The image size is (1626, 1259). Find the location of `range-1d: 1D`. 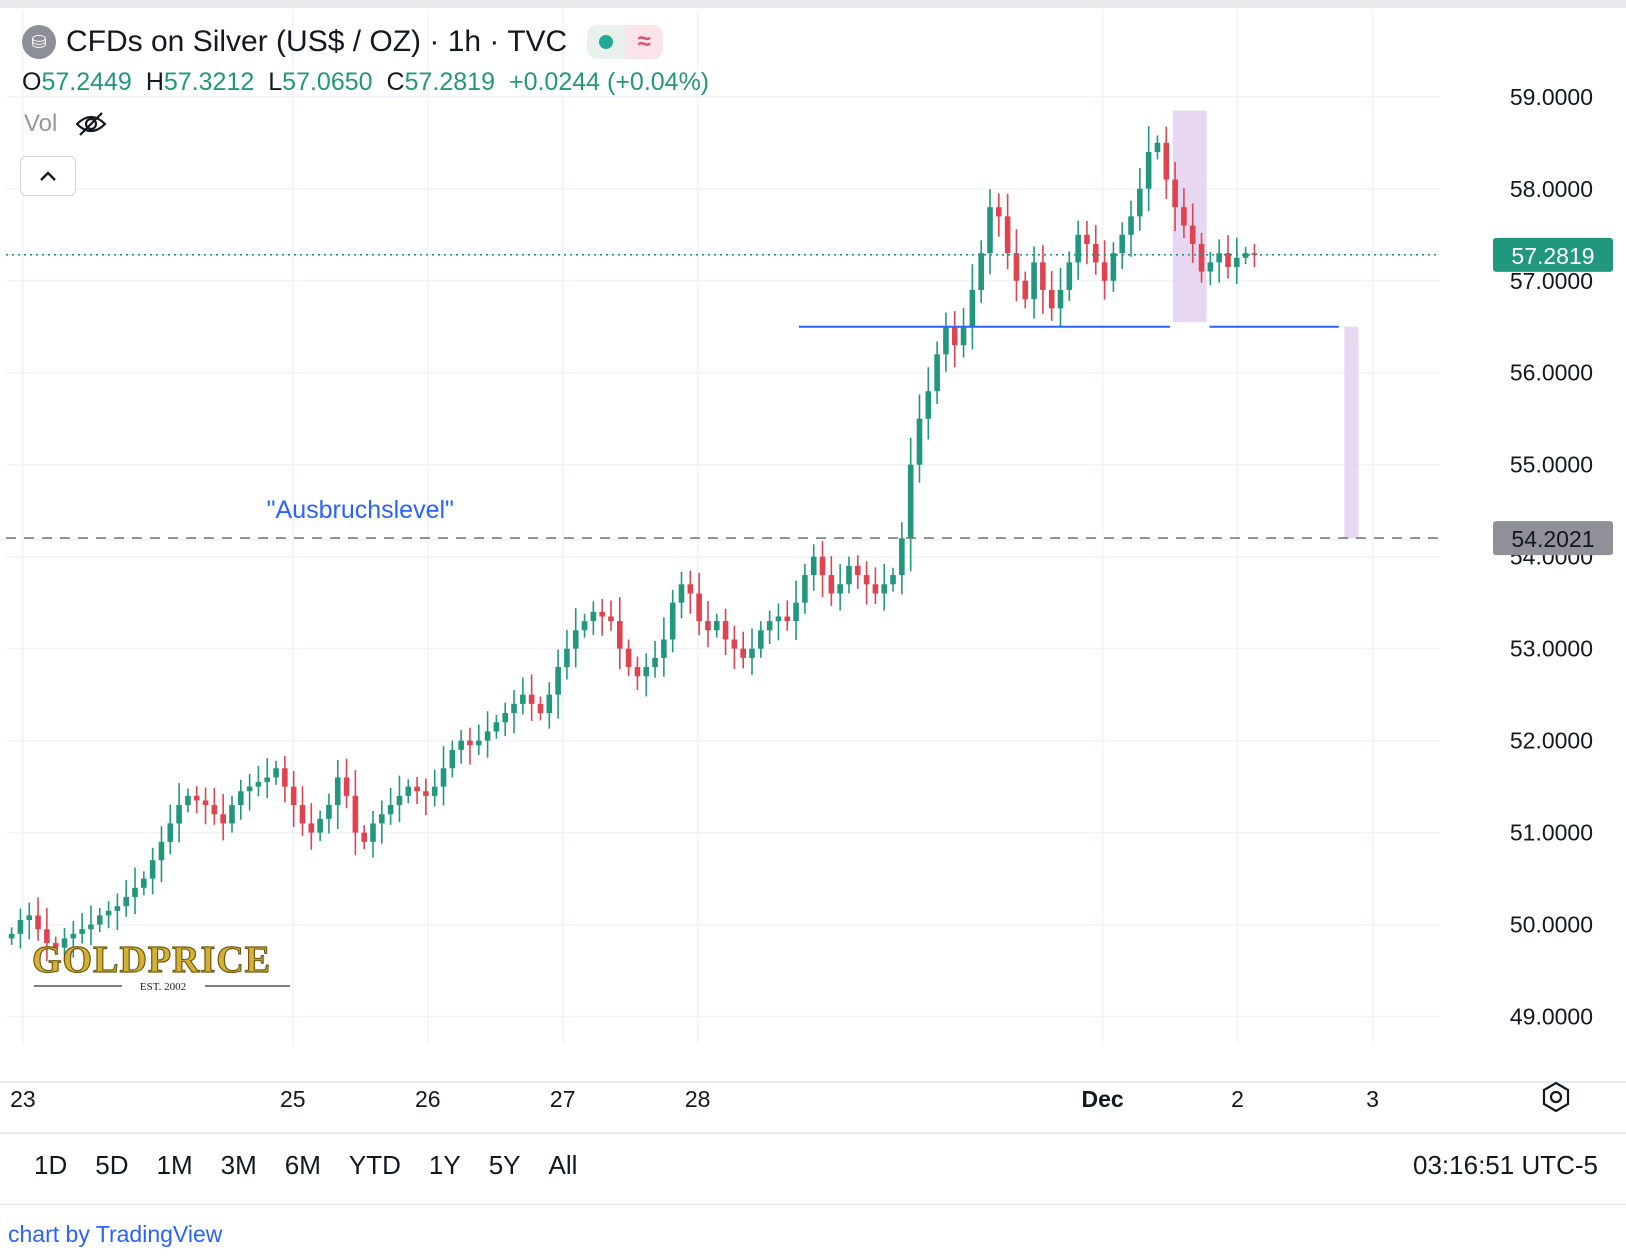

range-1d: 1D is located at coordinates (51, 1165).